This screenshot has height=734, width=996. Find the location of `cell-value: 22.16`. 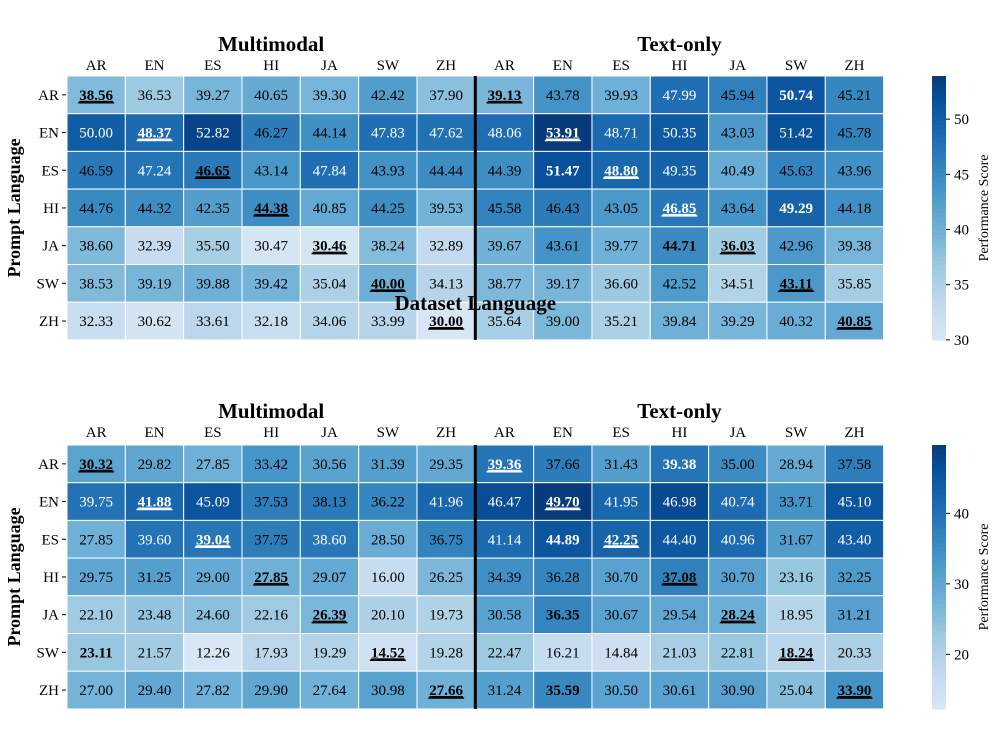

cell-value: 22.16 is located at coordinates (271, 616).